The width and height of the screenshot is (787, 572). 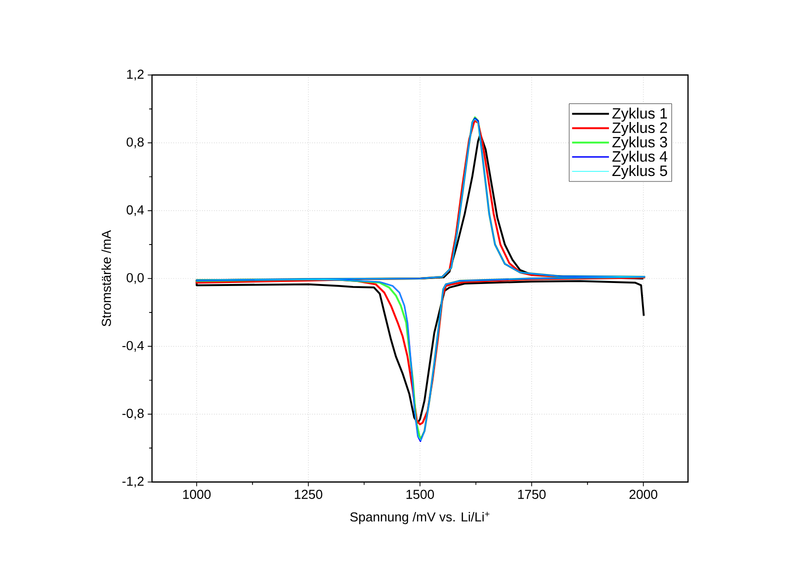 I want to click on x-axis-title: Spannung /mV vs. Li/Li$^{+}$, so click(x=420, y=518).